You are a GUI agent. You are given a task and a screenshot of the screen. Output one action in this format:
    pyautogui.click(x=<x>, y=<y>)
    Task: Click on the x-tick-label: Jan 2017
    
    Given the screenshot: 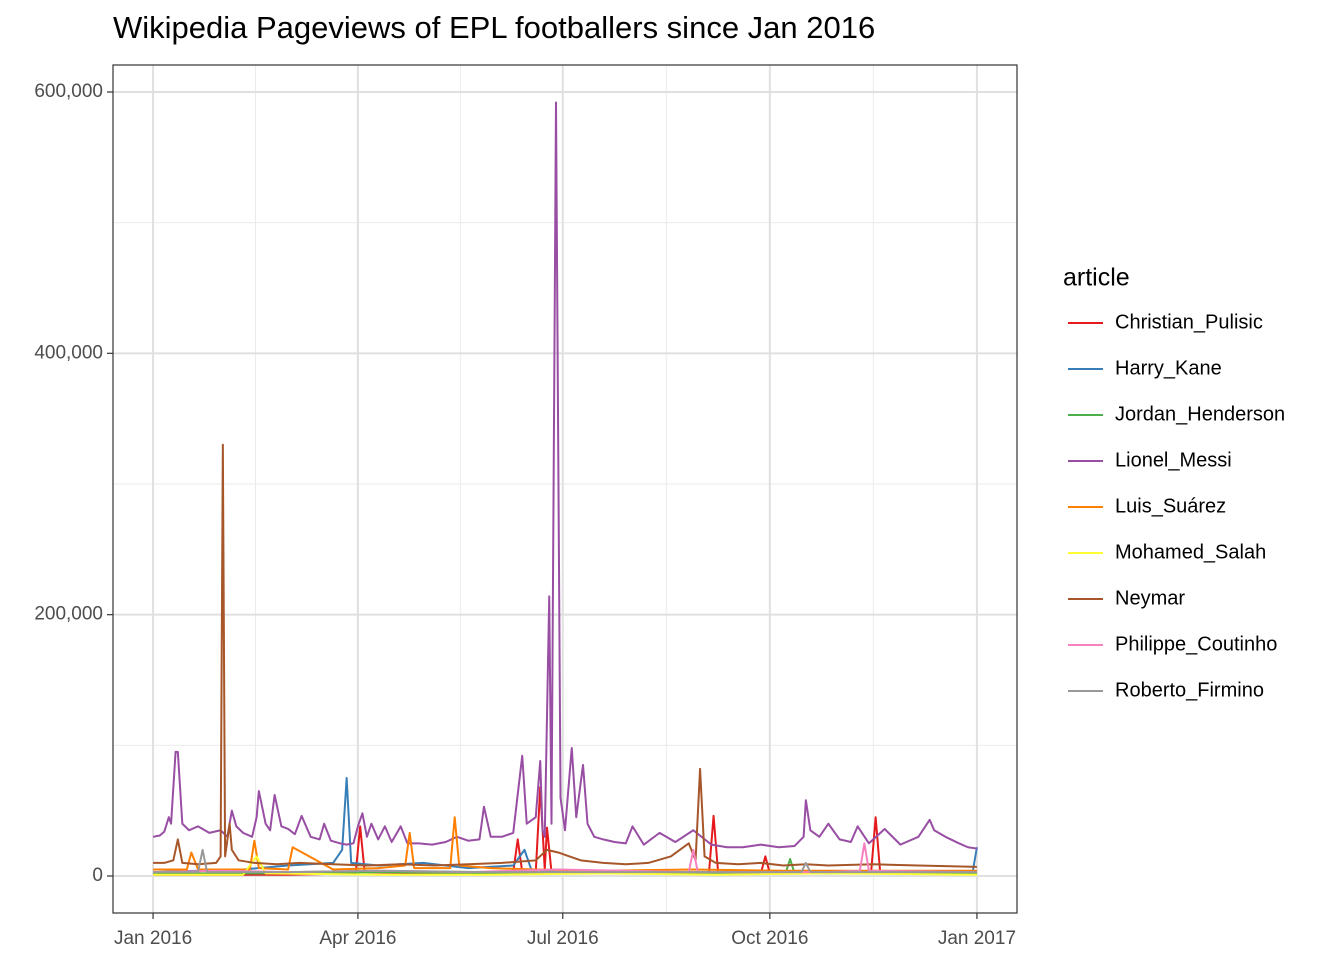 What is the action you would take?
    pyautogui.click(x=977, y=938)
    